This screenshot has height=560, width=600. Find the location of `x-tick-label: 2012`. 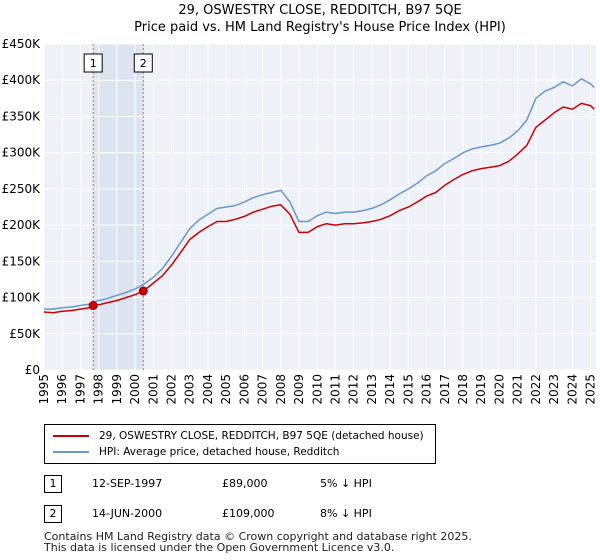

x-tick-label: 2012 is located at coordinates (354, 389).